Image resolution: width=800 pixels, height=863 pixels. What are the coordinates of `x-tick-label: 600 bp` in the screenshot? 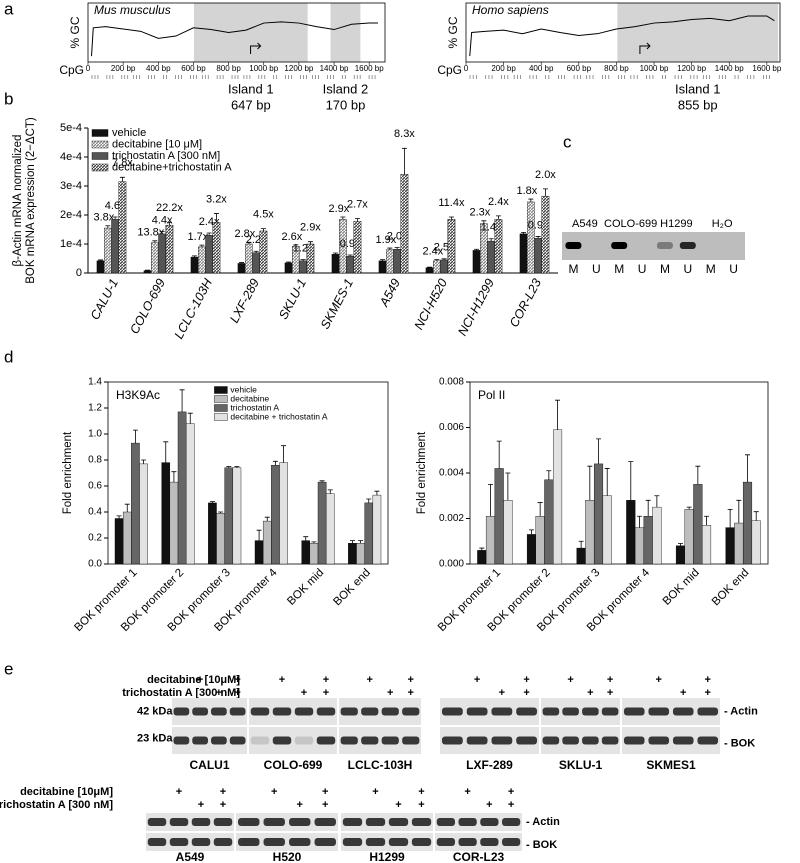 It's located at (579, 68).